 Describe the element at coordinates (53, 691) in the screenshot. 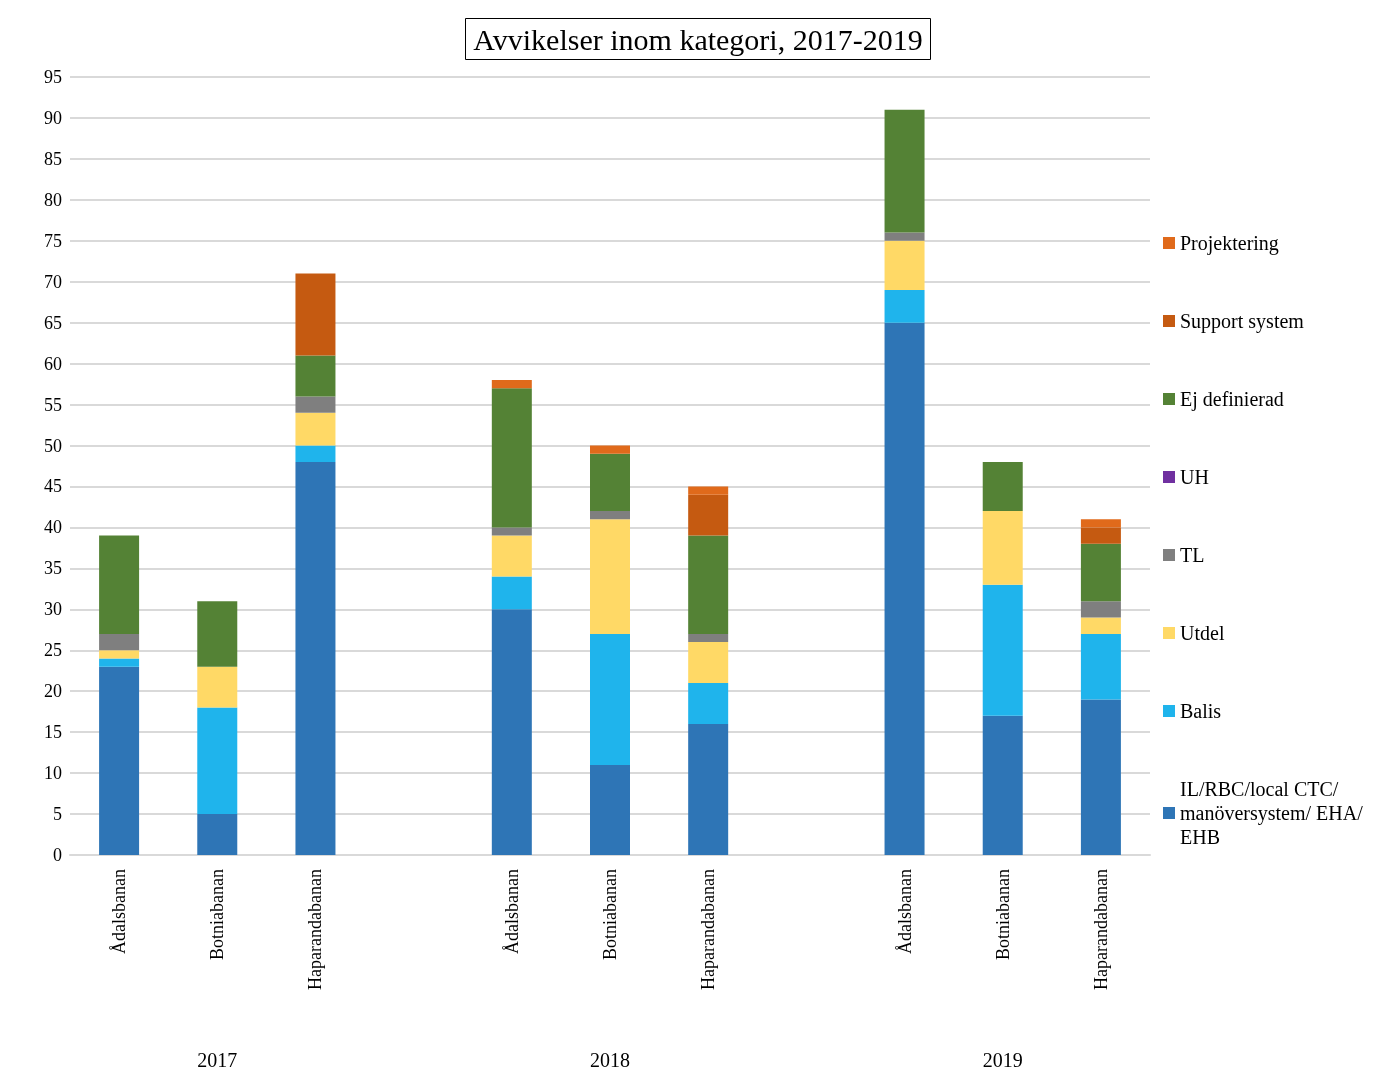

I see `y-tick-label: 20` at that location.